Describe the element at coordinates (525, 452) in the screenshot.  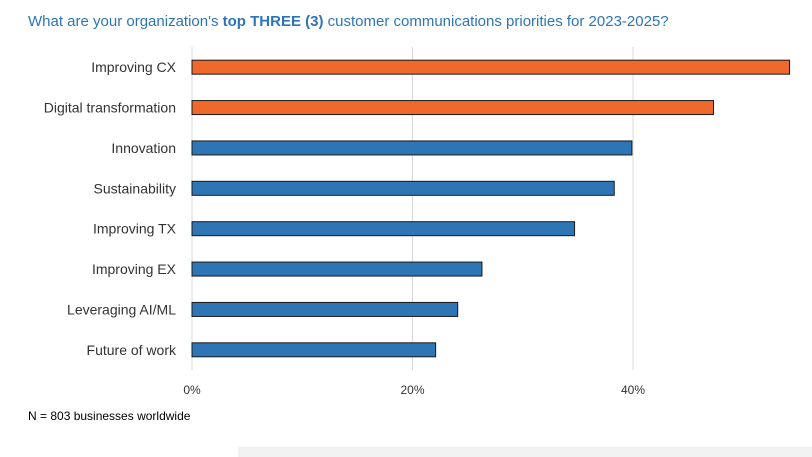
I see `footer-bar` at that location.